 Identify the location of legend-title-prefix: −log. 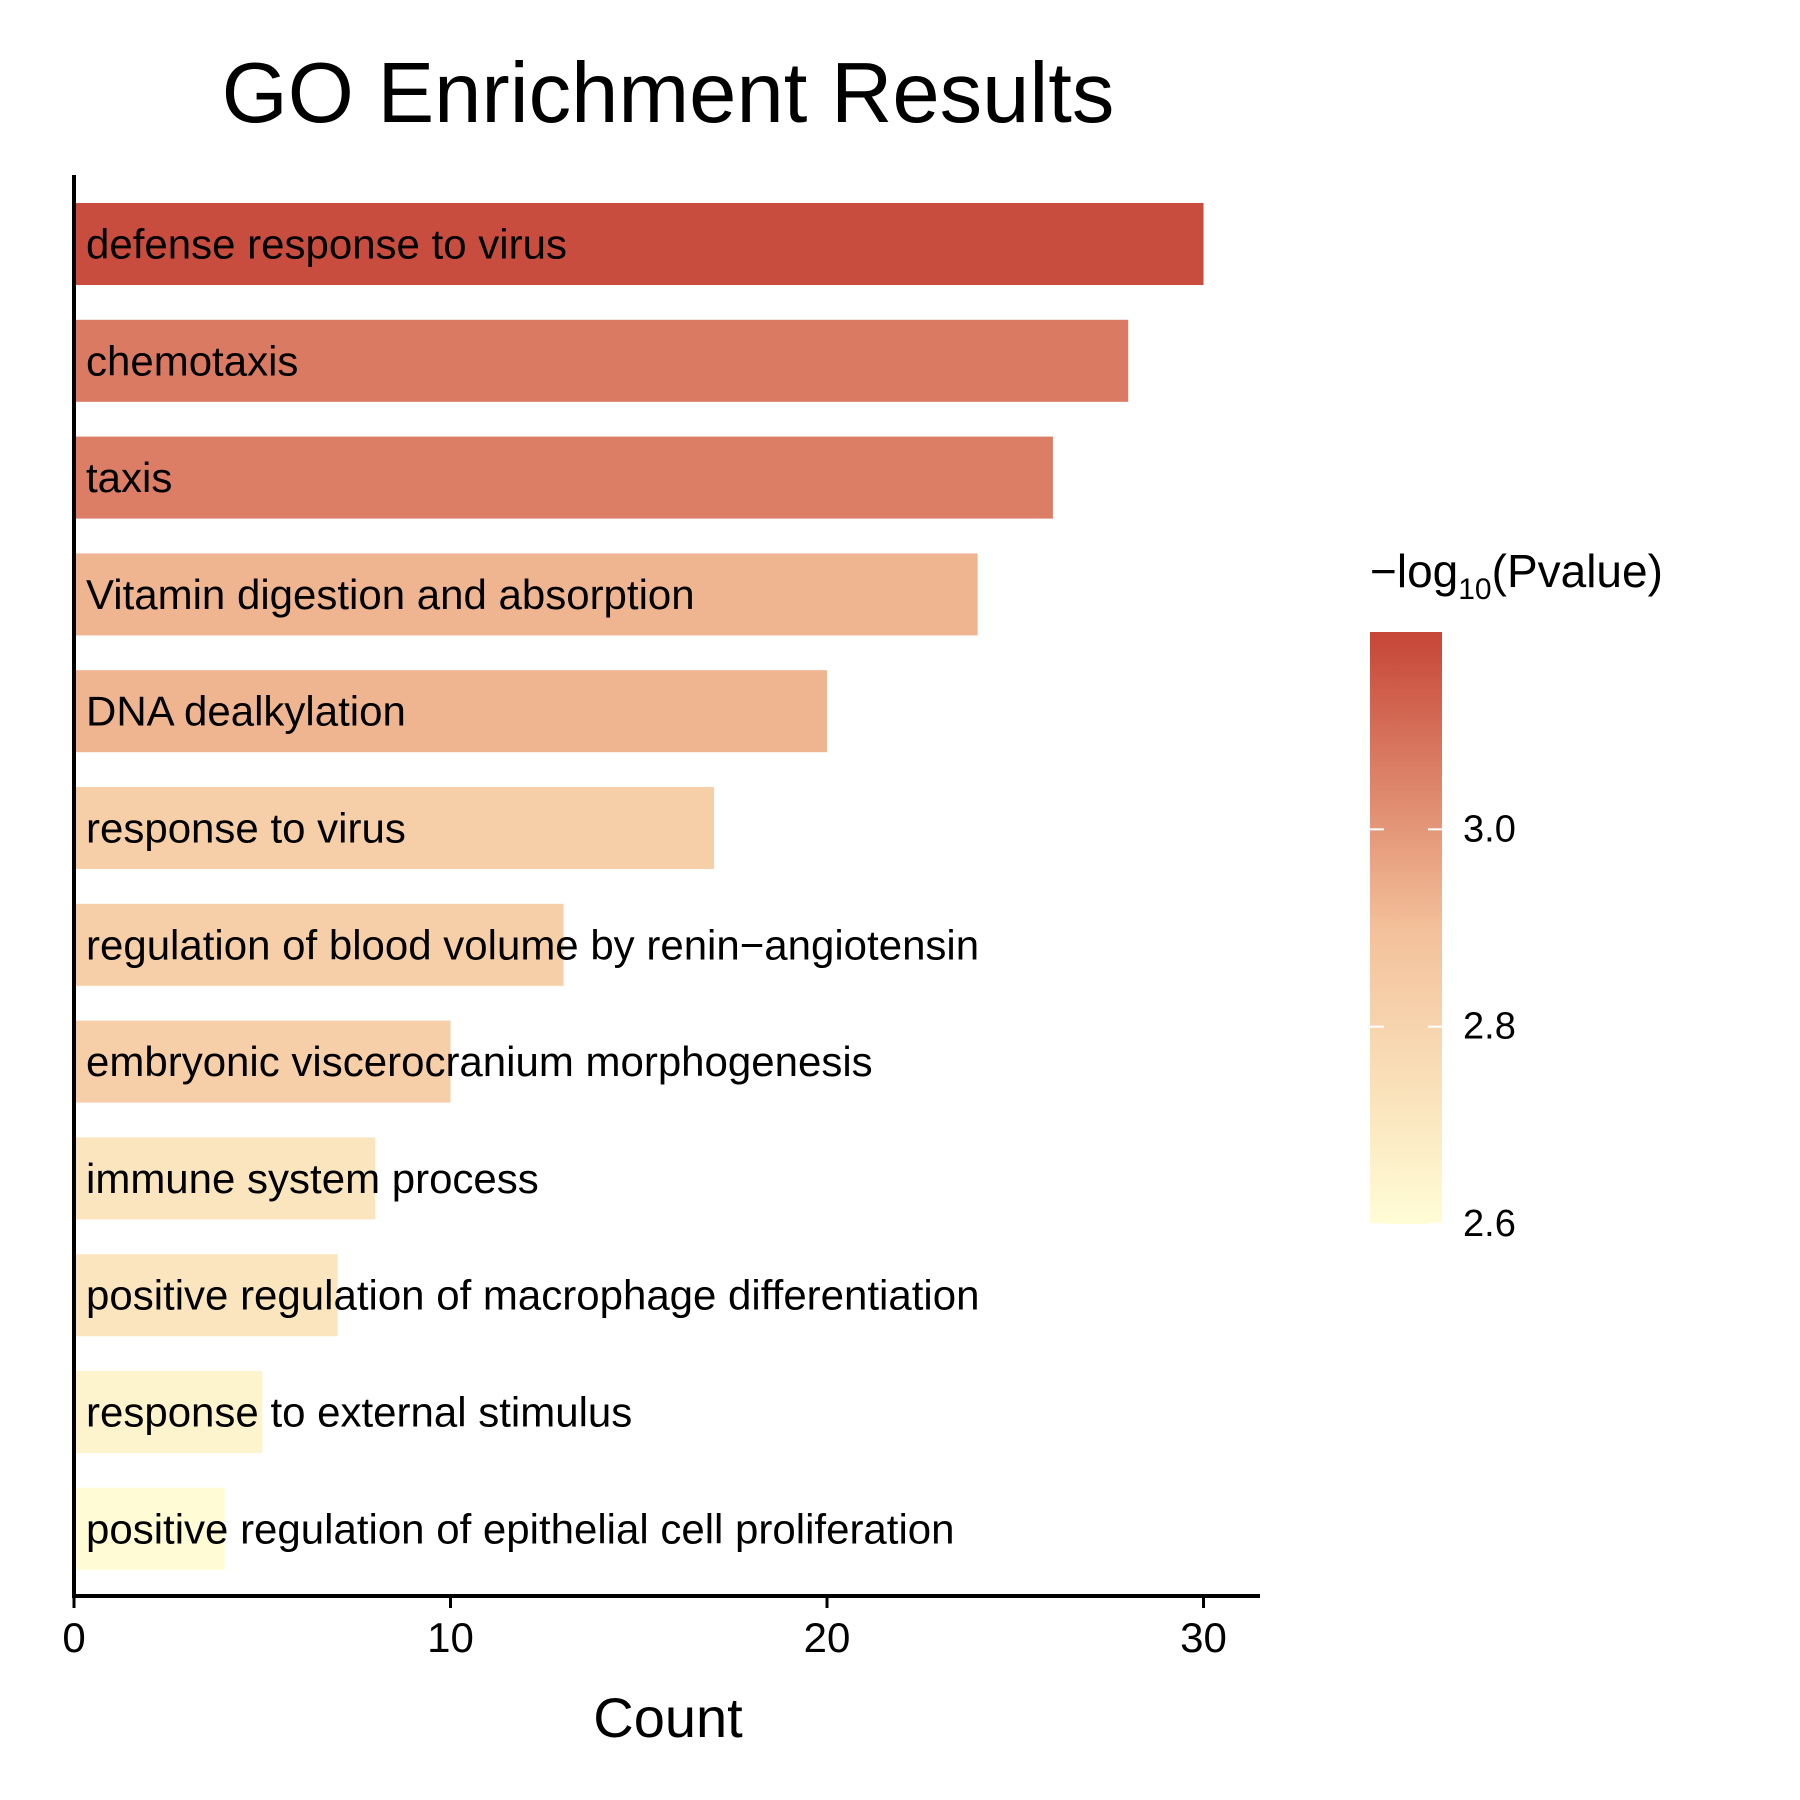
(1414, 571).